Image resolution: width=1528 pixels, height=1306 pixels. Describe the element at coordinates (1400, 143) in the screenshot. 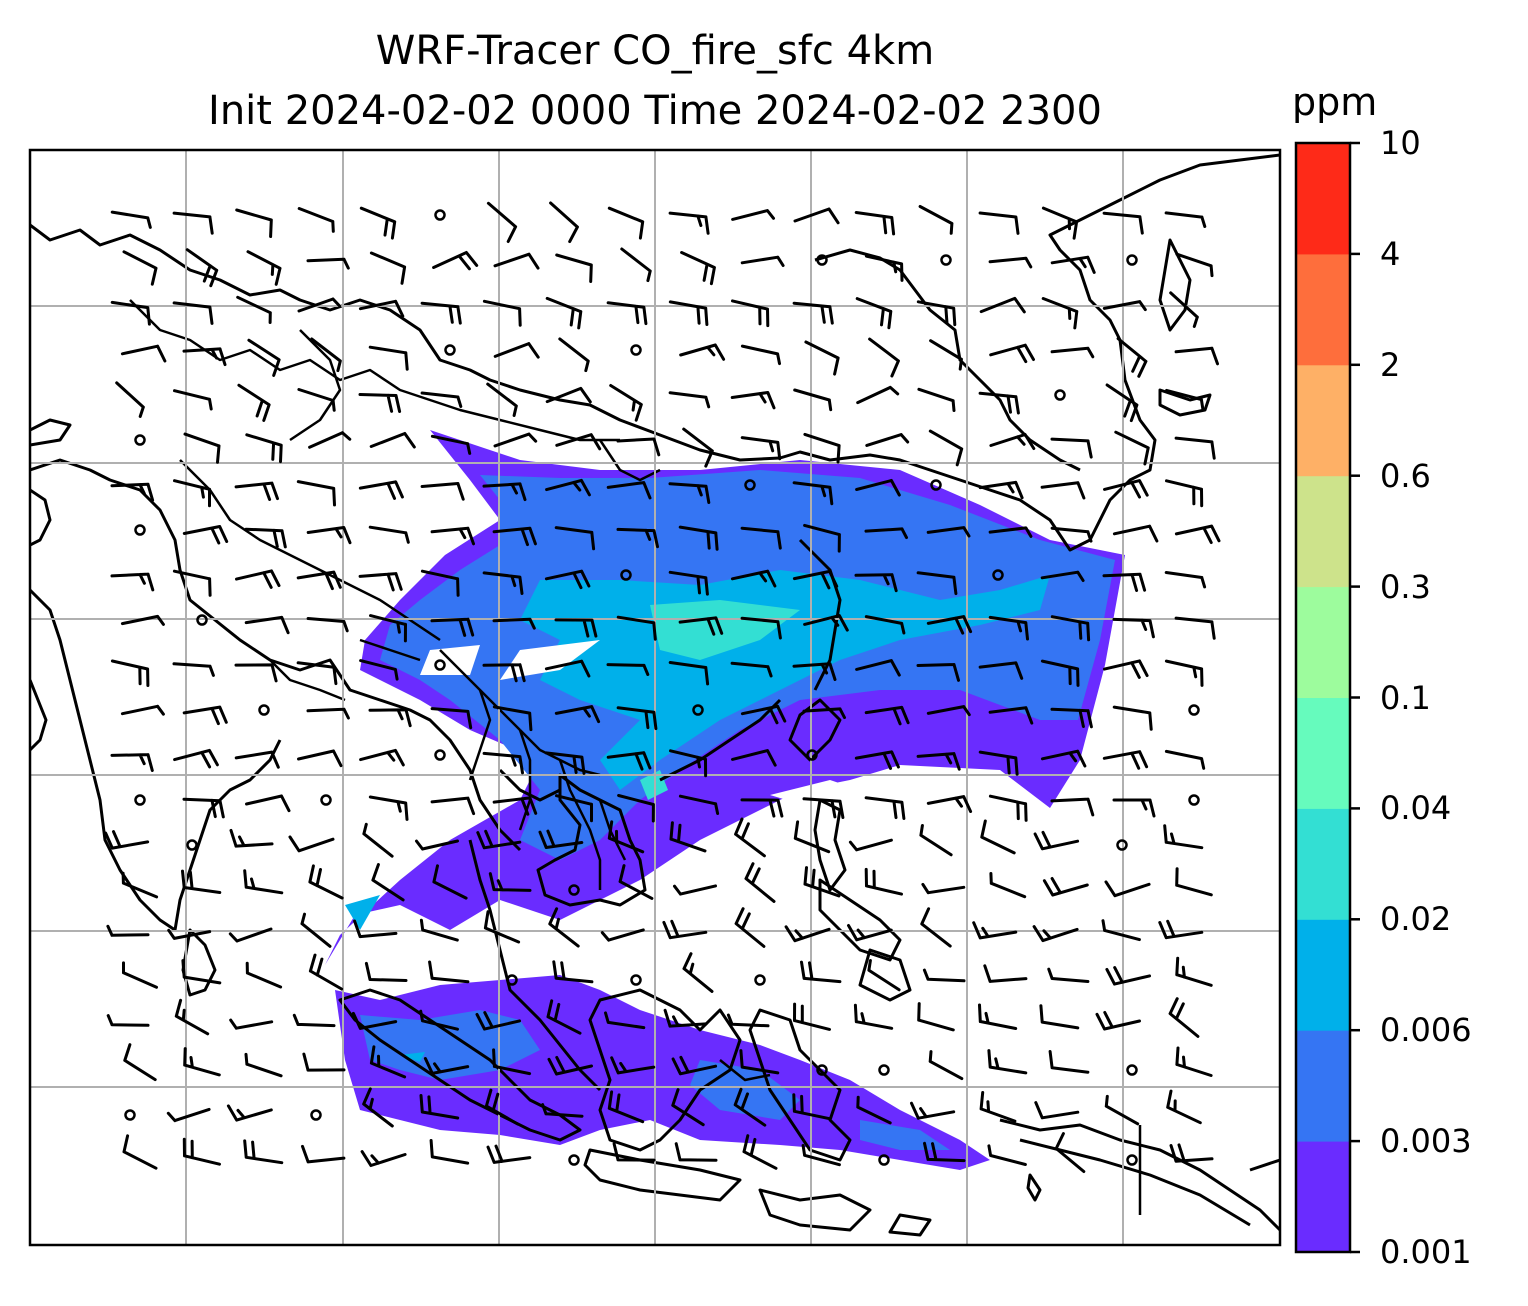

I see `colorbar-tick-label: 10` at that location.